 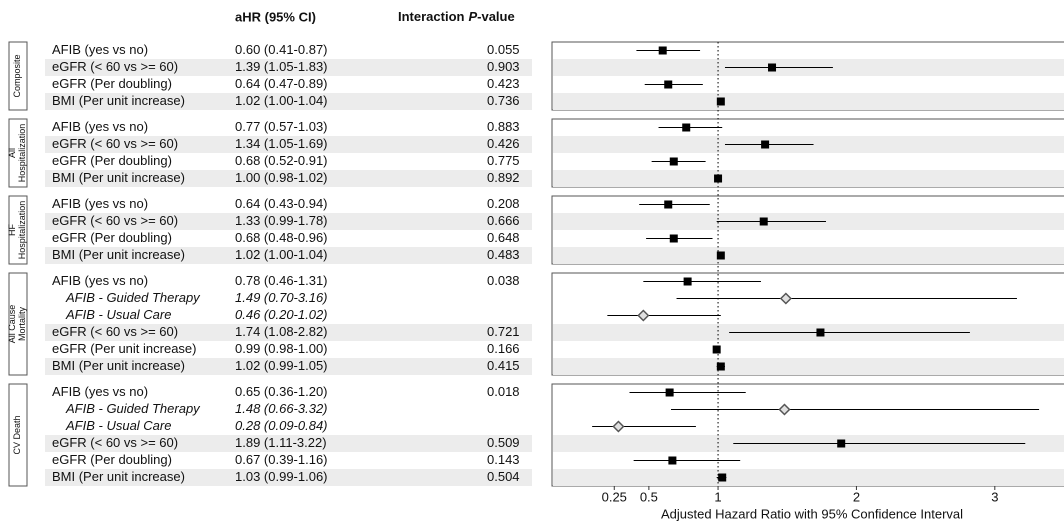 I want to click on ci-text: 0.77 (0.57-1.03), so click(x=281, y=126).